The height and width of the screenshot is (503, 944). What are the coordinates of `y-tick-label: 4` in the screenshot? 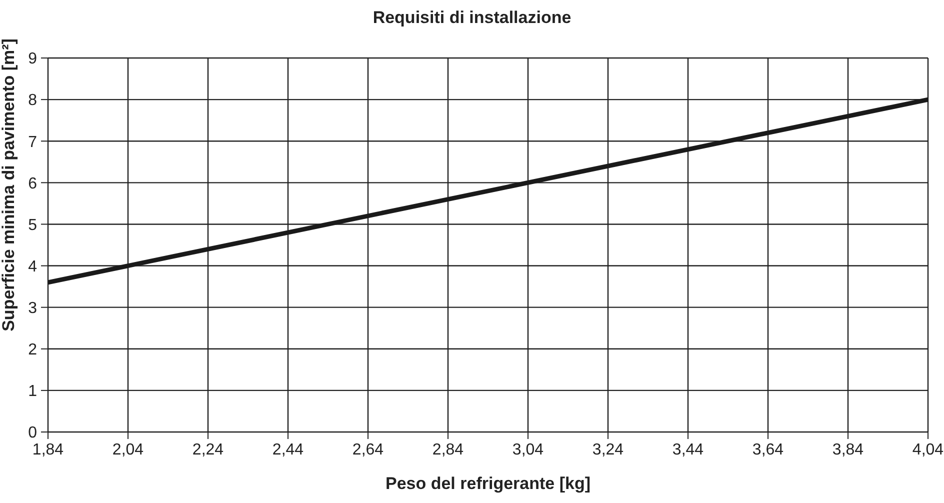 It's located at (33, 267).